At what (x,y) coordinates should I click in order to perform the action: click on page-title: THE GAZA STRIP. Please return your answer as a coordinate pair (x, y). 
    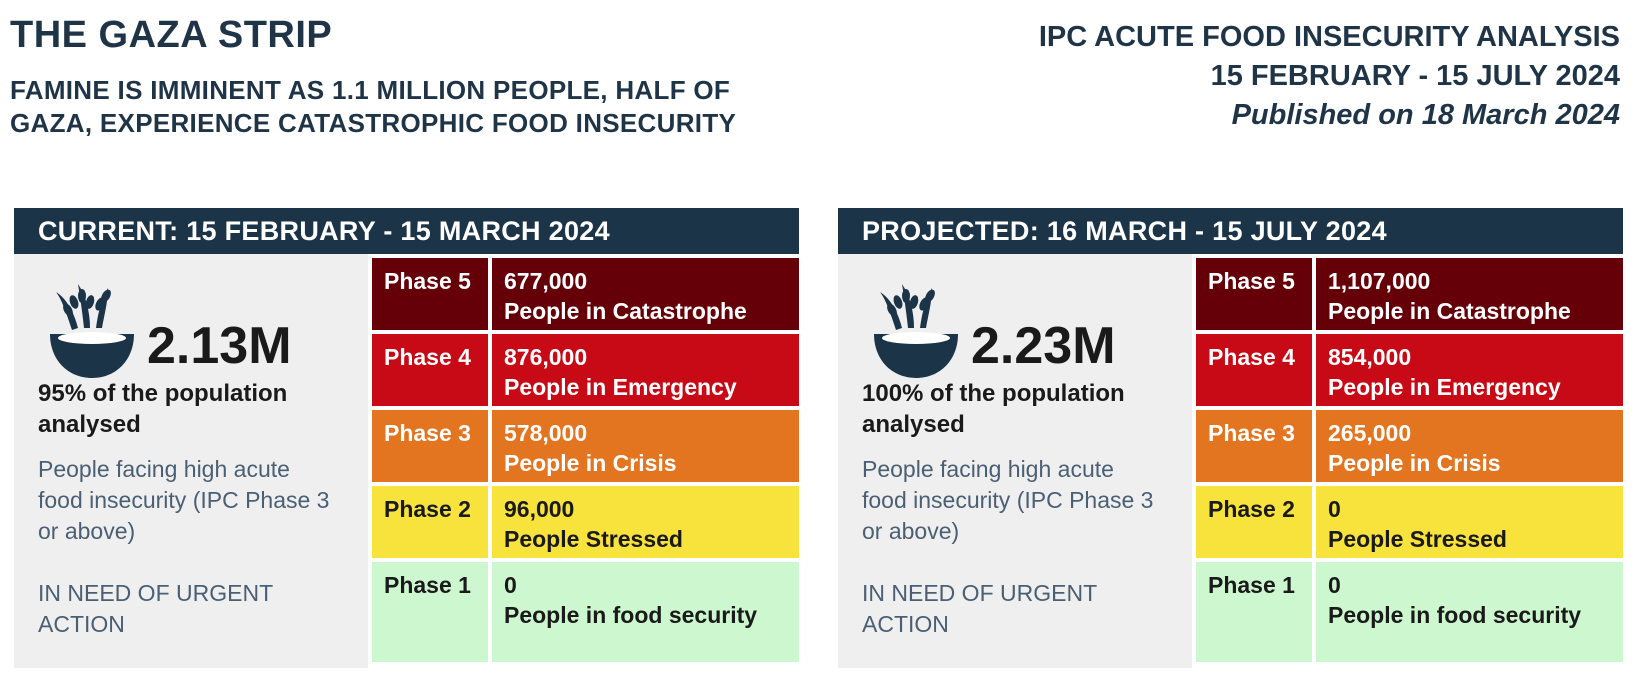
    Looking at the image, I should click on (171, 35).